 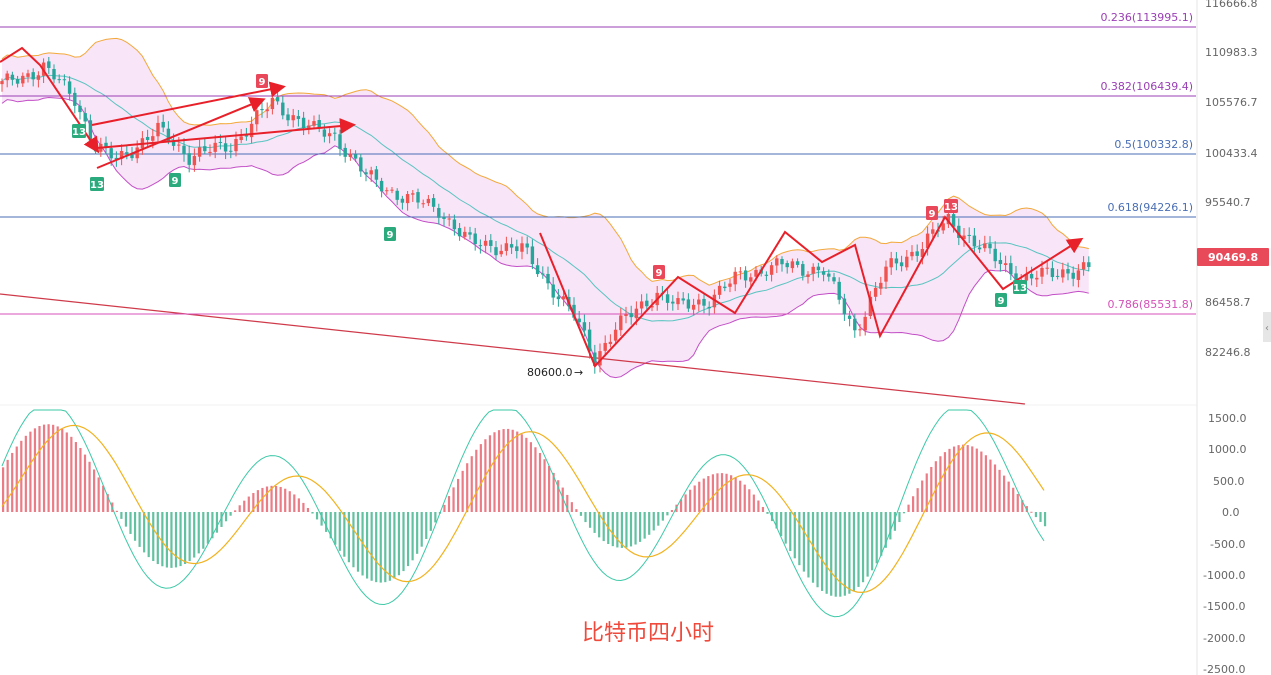 I want to click on low-arrow-glyph: →, so click(x=578, y=372).